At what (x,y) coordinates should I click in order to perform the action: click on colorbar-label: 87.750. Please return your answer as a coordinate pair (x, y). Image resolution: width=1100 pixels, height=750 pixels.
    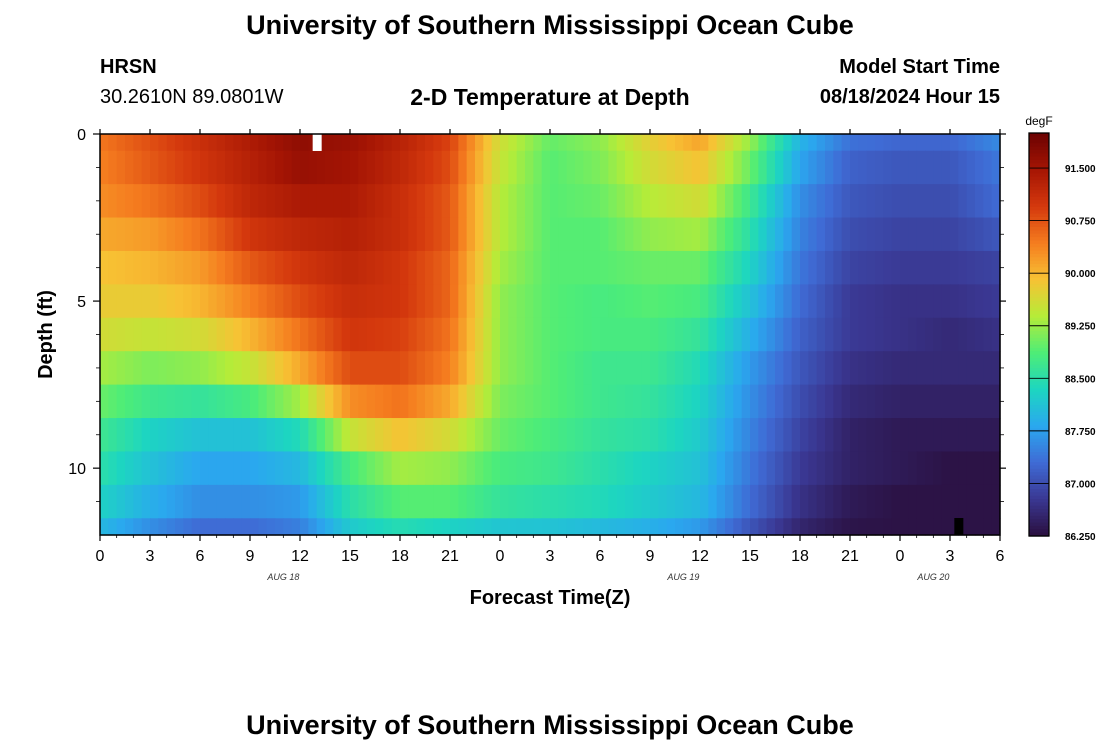
    Looking at the image, I should click on (1080, 432).